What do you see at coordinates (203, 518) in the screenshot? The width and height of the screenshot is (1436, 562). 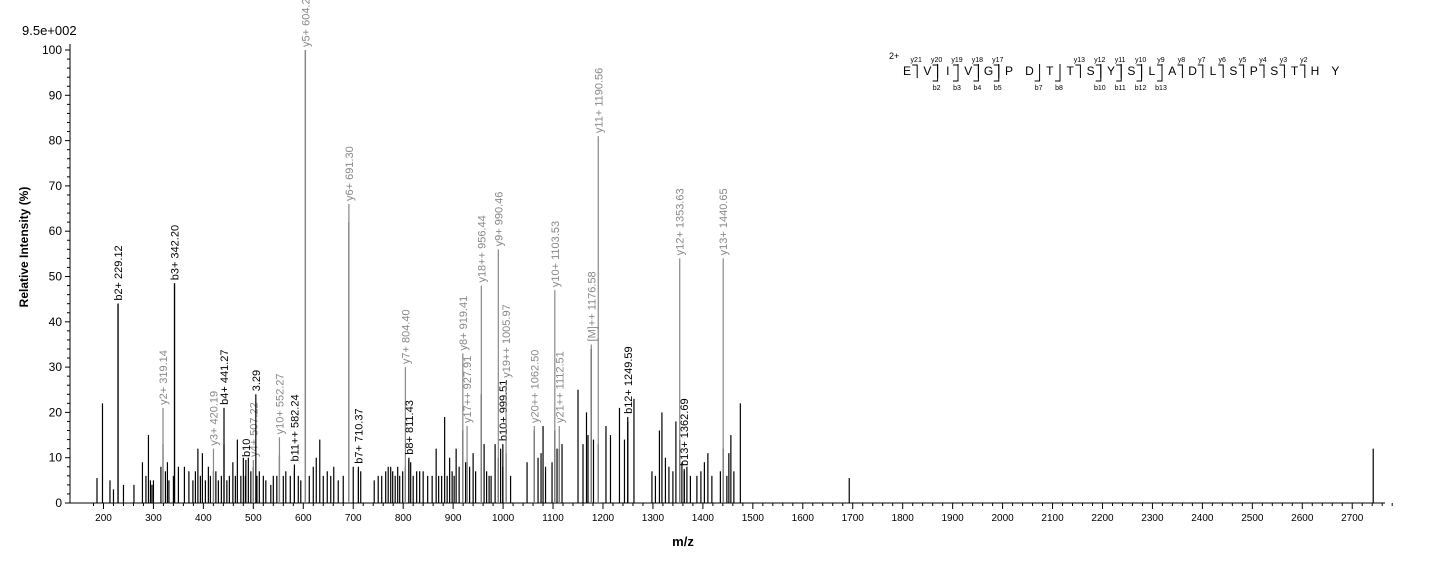 I see `x-tick-label: 400` at bounding box center [203, 518].